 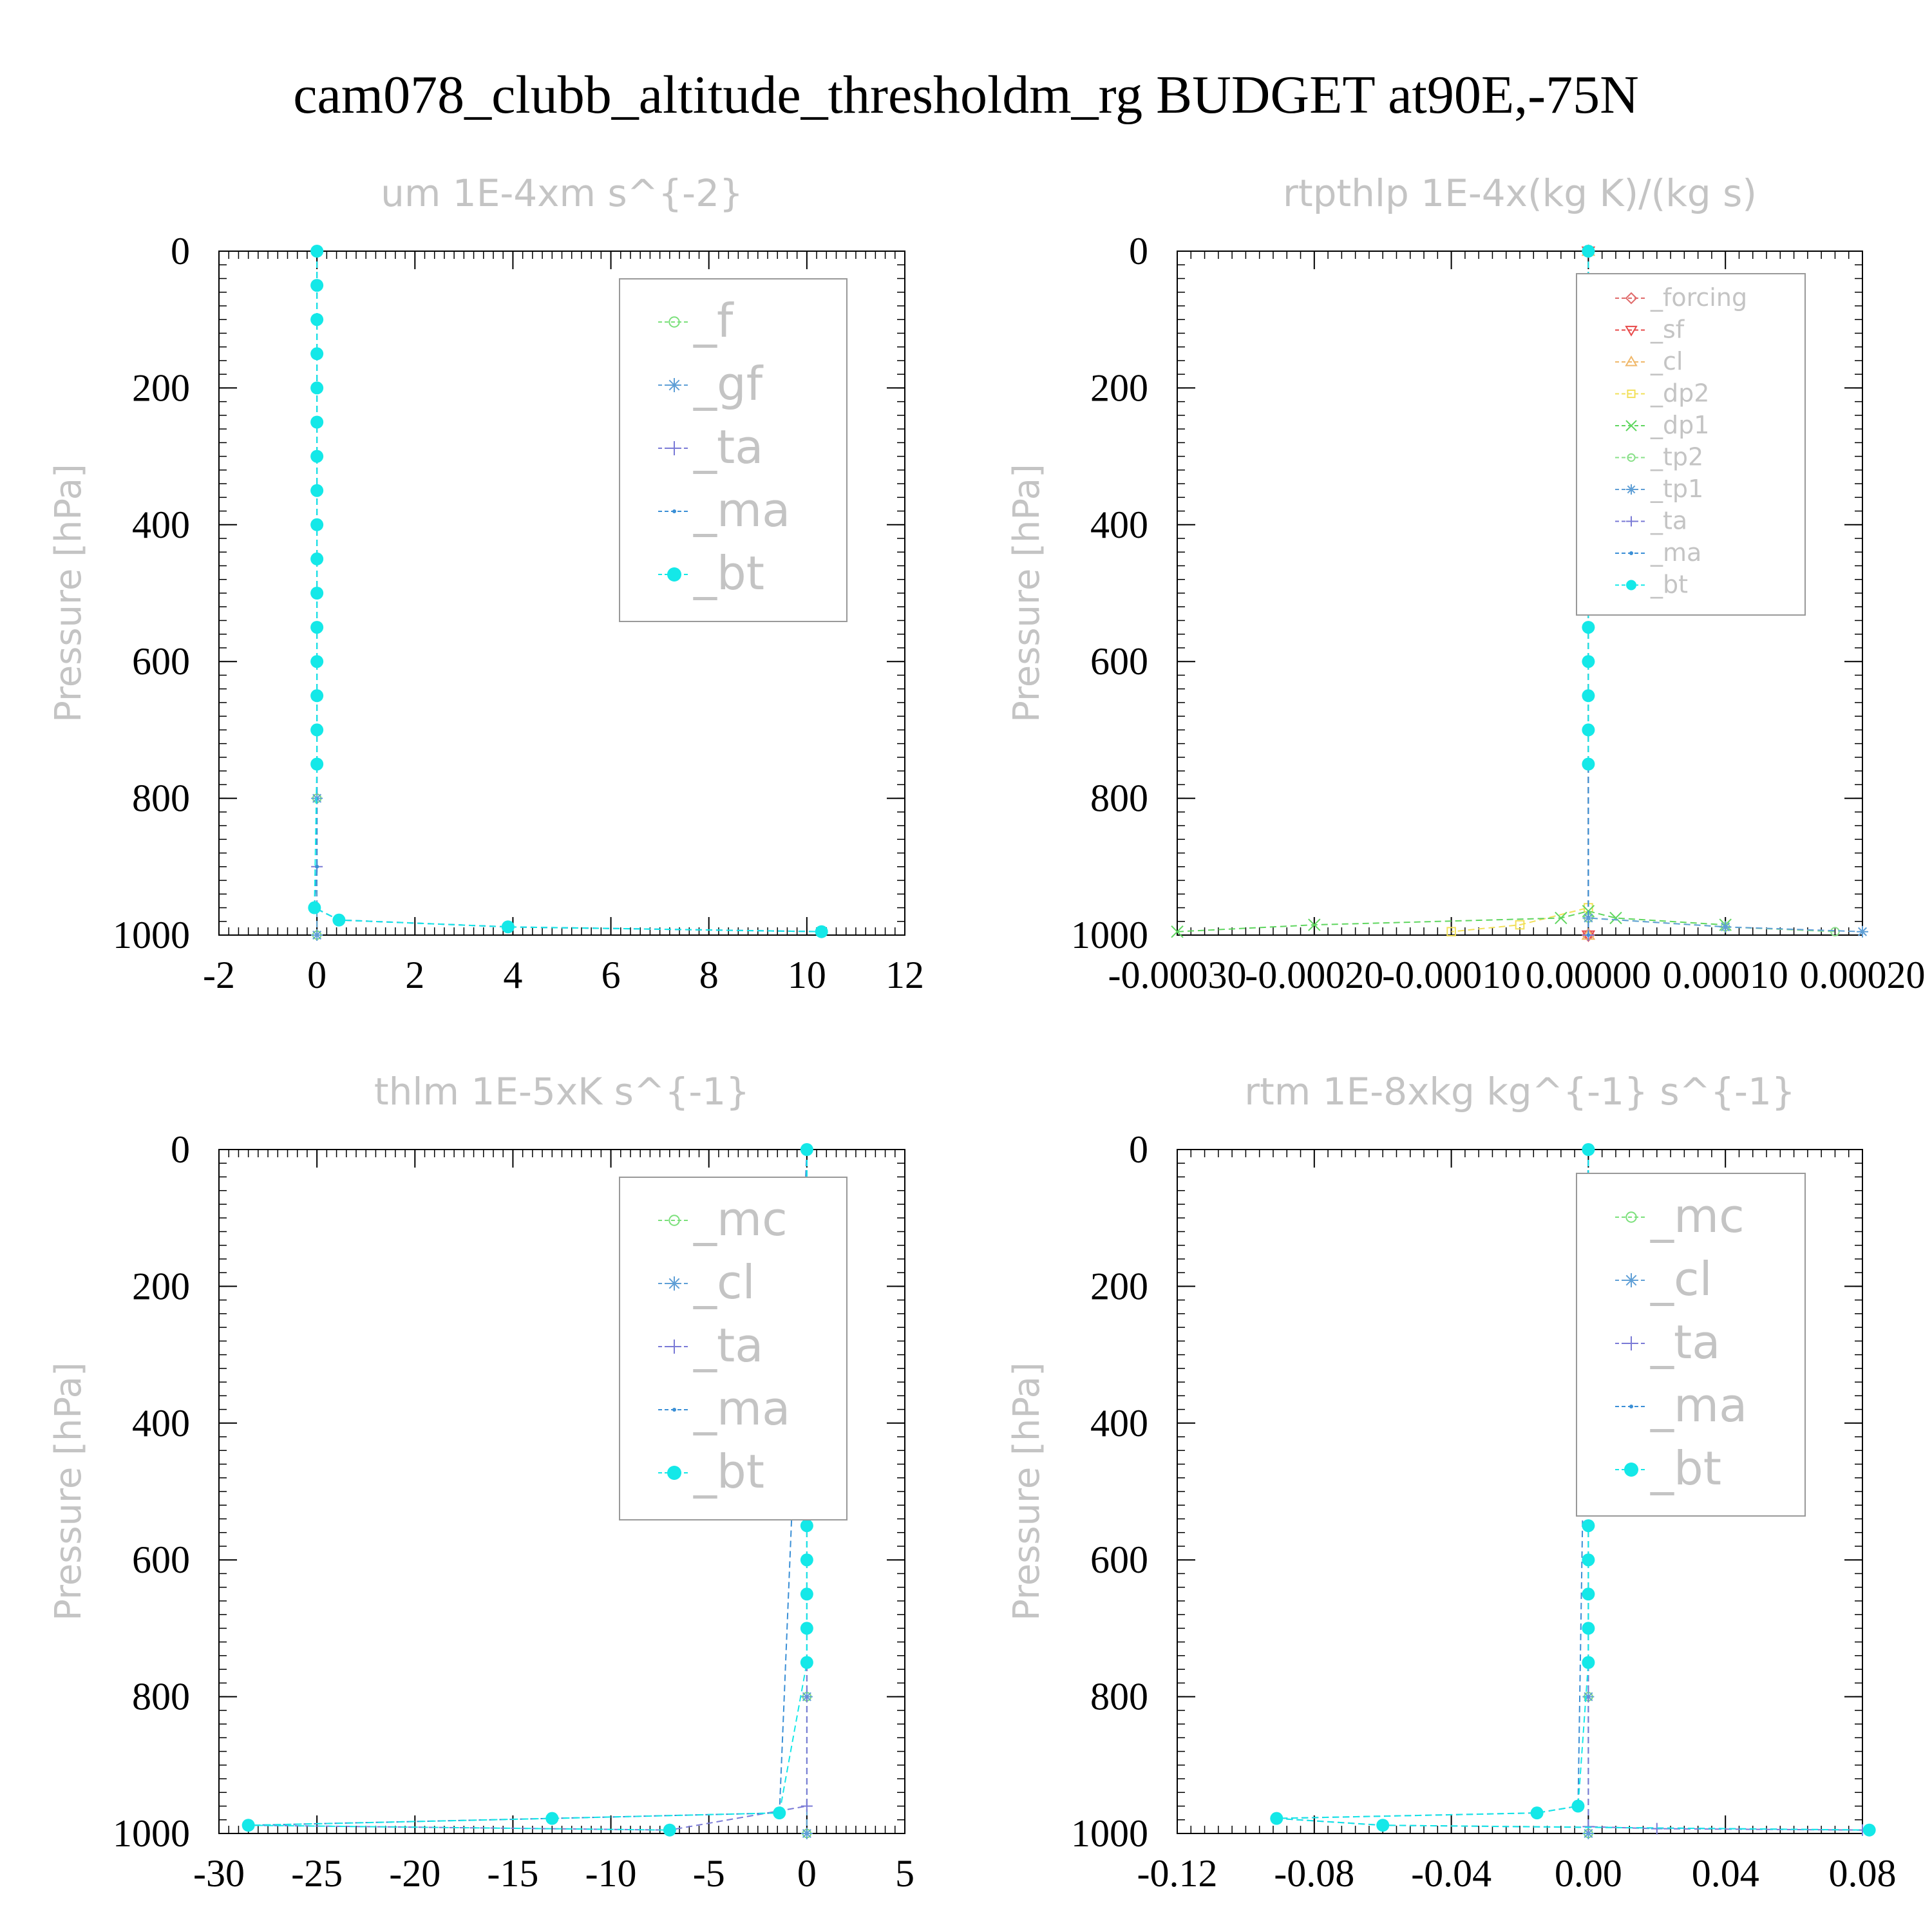 What do you see at coordinates (562, 193) in the screenshot?
I see `panel-title: um 1E-4xm s^{-2}` at bounding box center [562, 193].